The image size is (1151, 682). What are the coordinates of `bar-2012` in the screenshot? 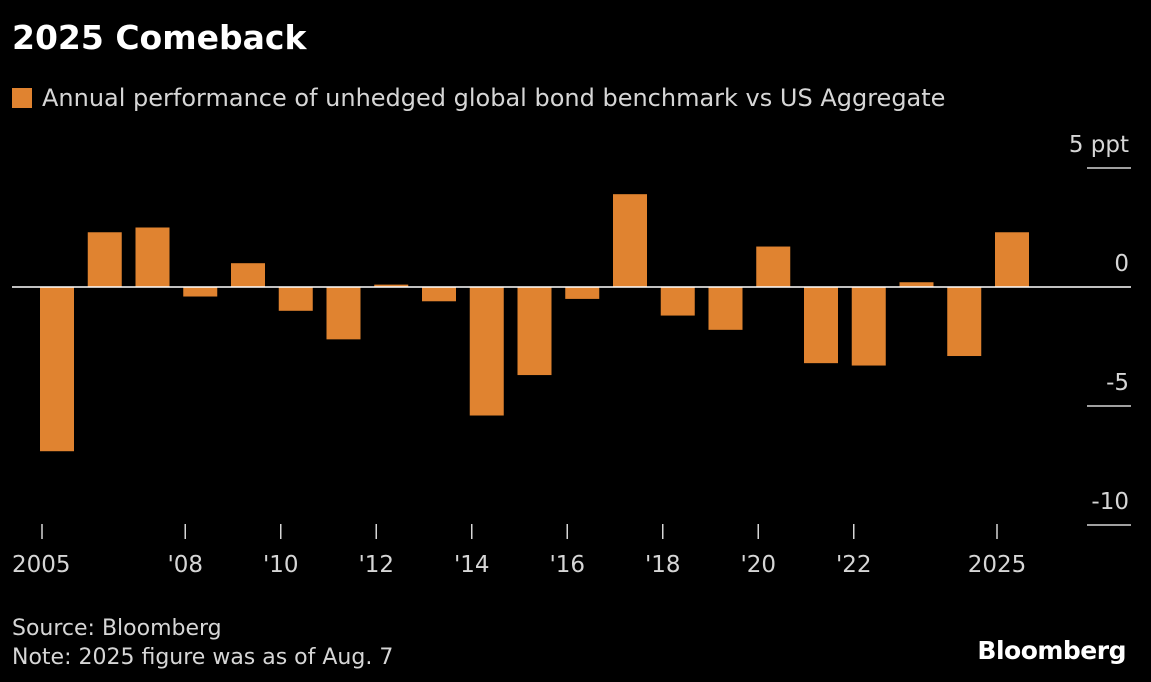 It's located at (391, 285).